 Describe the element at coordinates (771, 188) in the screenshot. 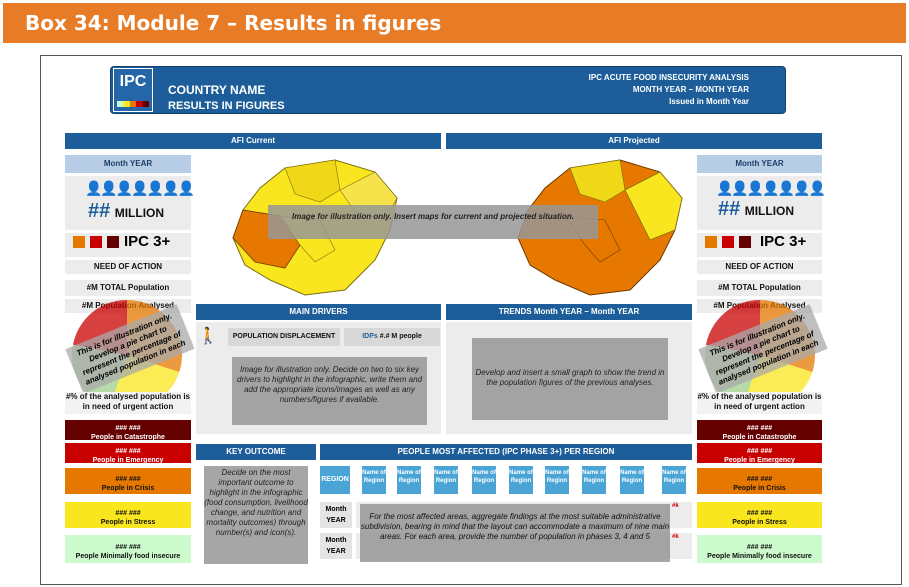

I see `people-icons-right: 👤👤👤👤👤👤👤` at that location.